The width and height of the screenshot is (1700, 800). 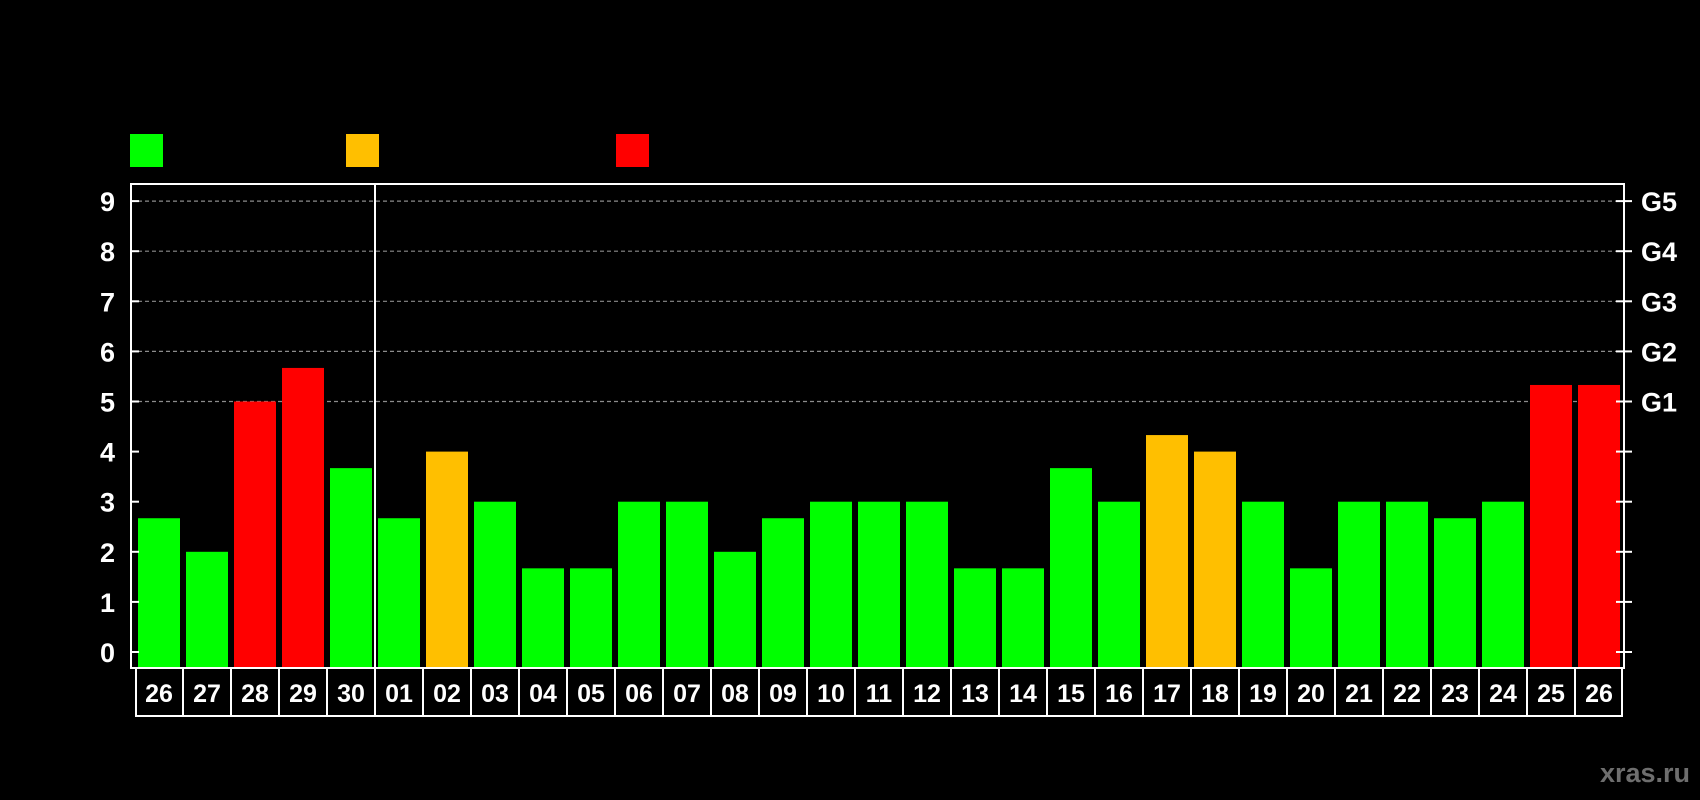 I want to click on y-tick-label: 3, so click(x=107, y=503).